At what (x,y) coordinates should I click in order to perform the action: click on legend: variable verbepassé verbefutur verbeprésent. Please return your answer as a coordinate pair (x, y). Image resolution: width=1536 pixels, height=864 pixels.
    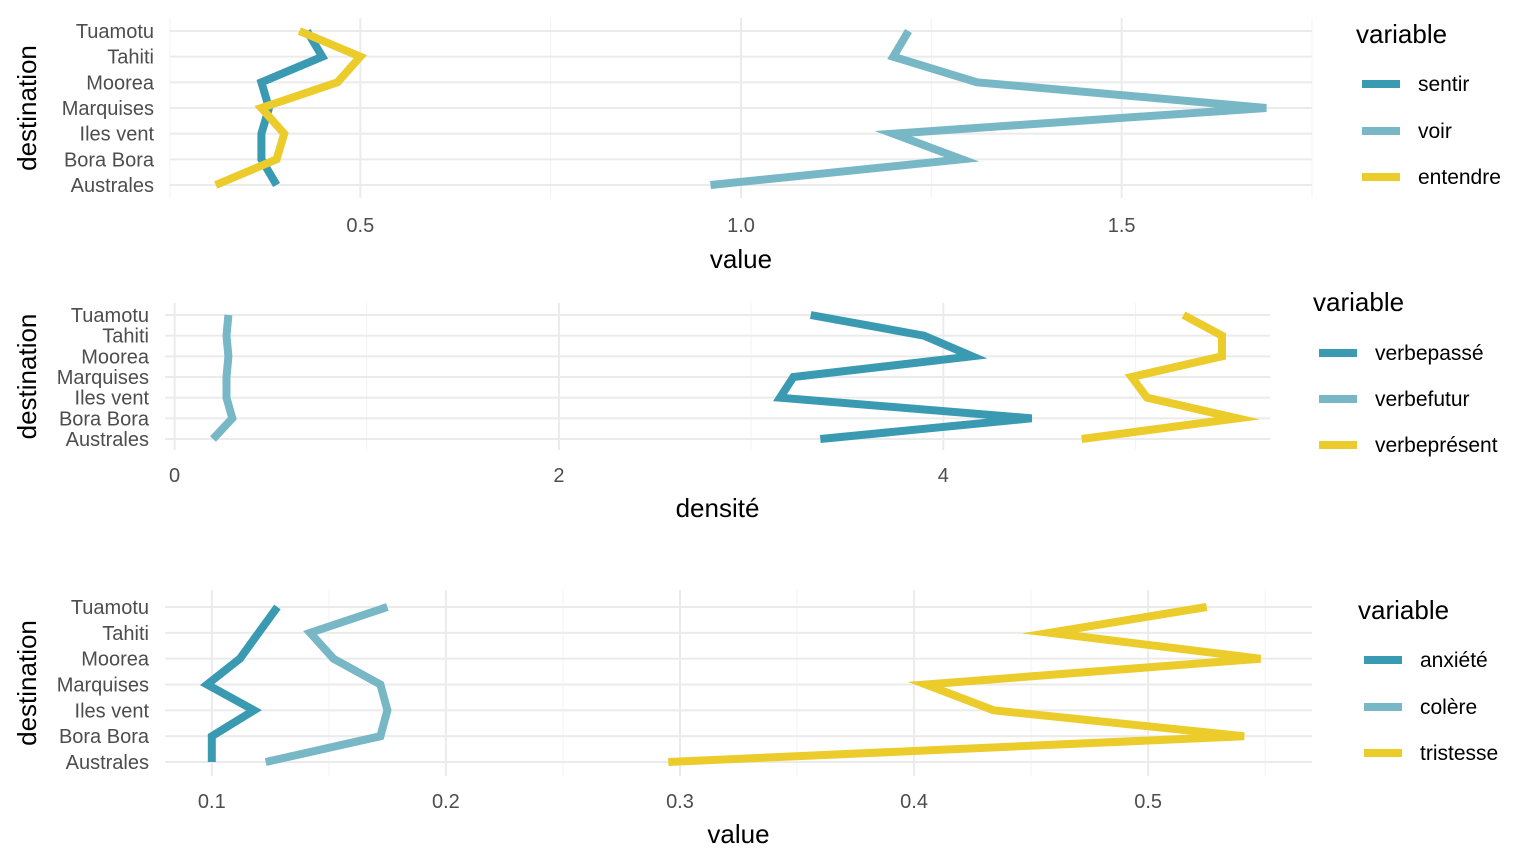
    Looking at the image, I should click on (1405, 372).